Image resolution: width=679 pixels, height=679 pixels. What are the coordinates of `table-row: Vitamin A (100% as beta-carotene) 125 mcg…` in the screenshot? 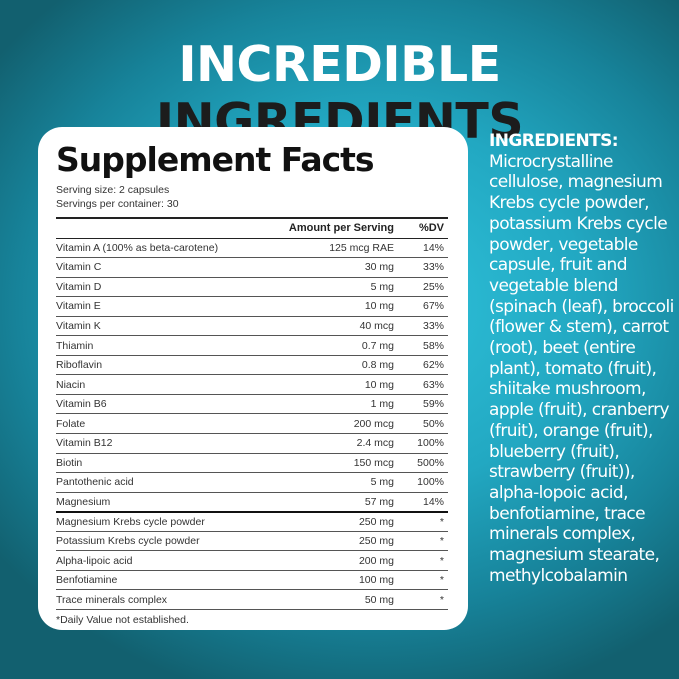 It's located at (252, 248).